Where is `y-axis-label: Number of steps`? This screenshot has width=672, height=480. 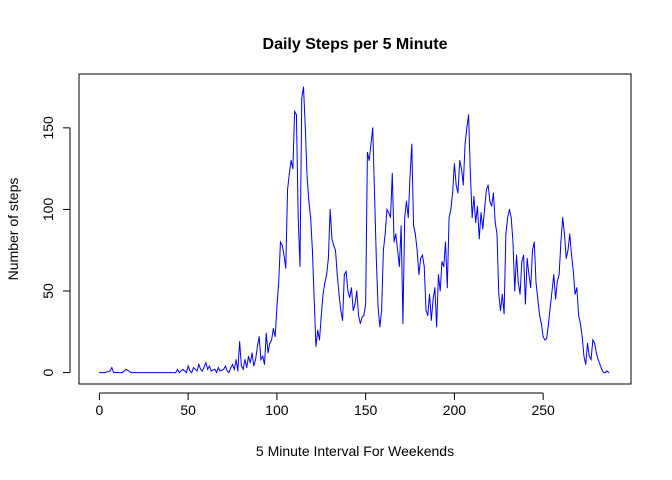 y-axis-label: Number of steps is located at coordinates (13, 229).